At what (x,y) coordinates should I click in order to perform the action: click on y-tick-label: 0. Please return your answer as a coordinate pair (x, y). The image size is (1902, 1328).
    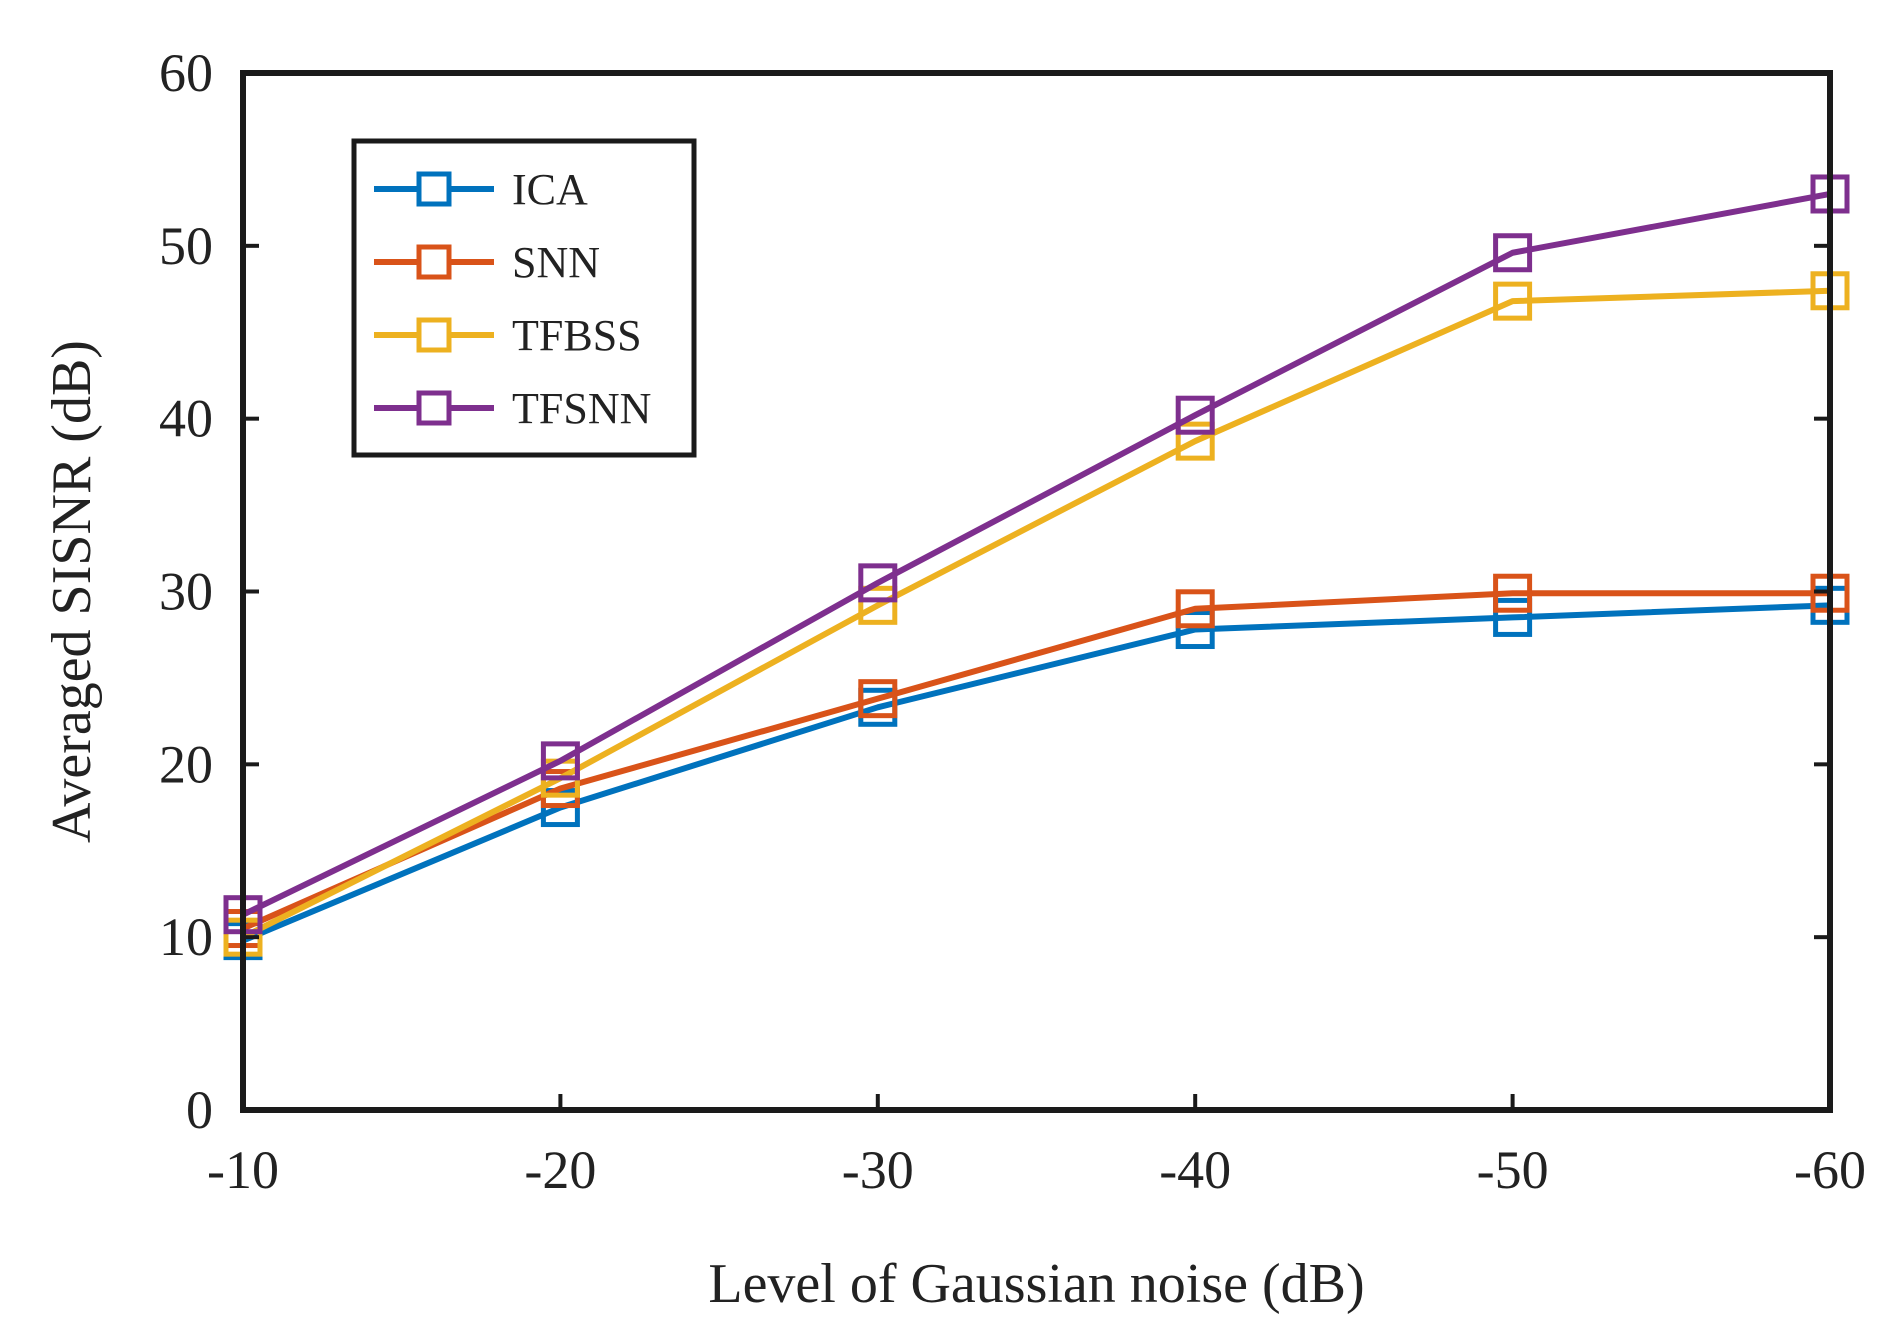
    Looking at the image, I should click on (199, 1110).